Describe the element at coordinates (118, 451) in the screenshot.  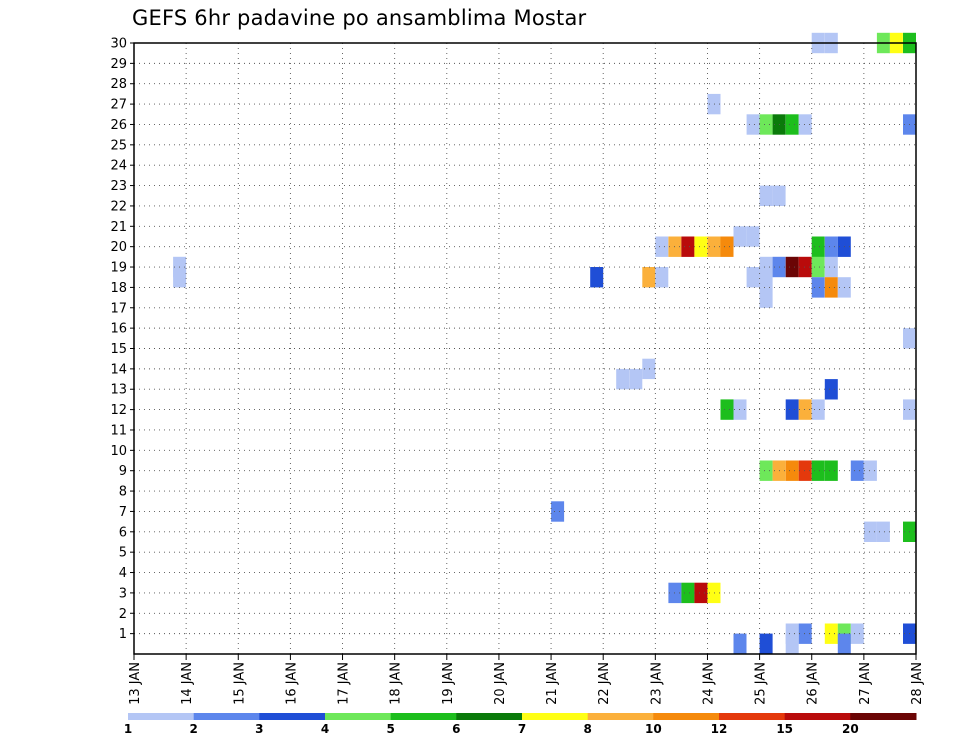
I see `y-tick-label: 10` at that location.